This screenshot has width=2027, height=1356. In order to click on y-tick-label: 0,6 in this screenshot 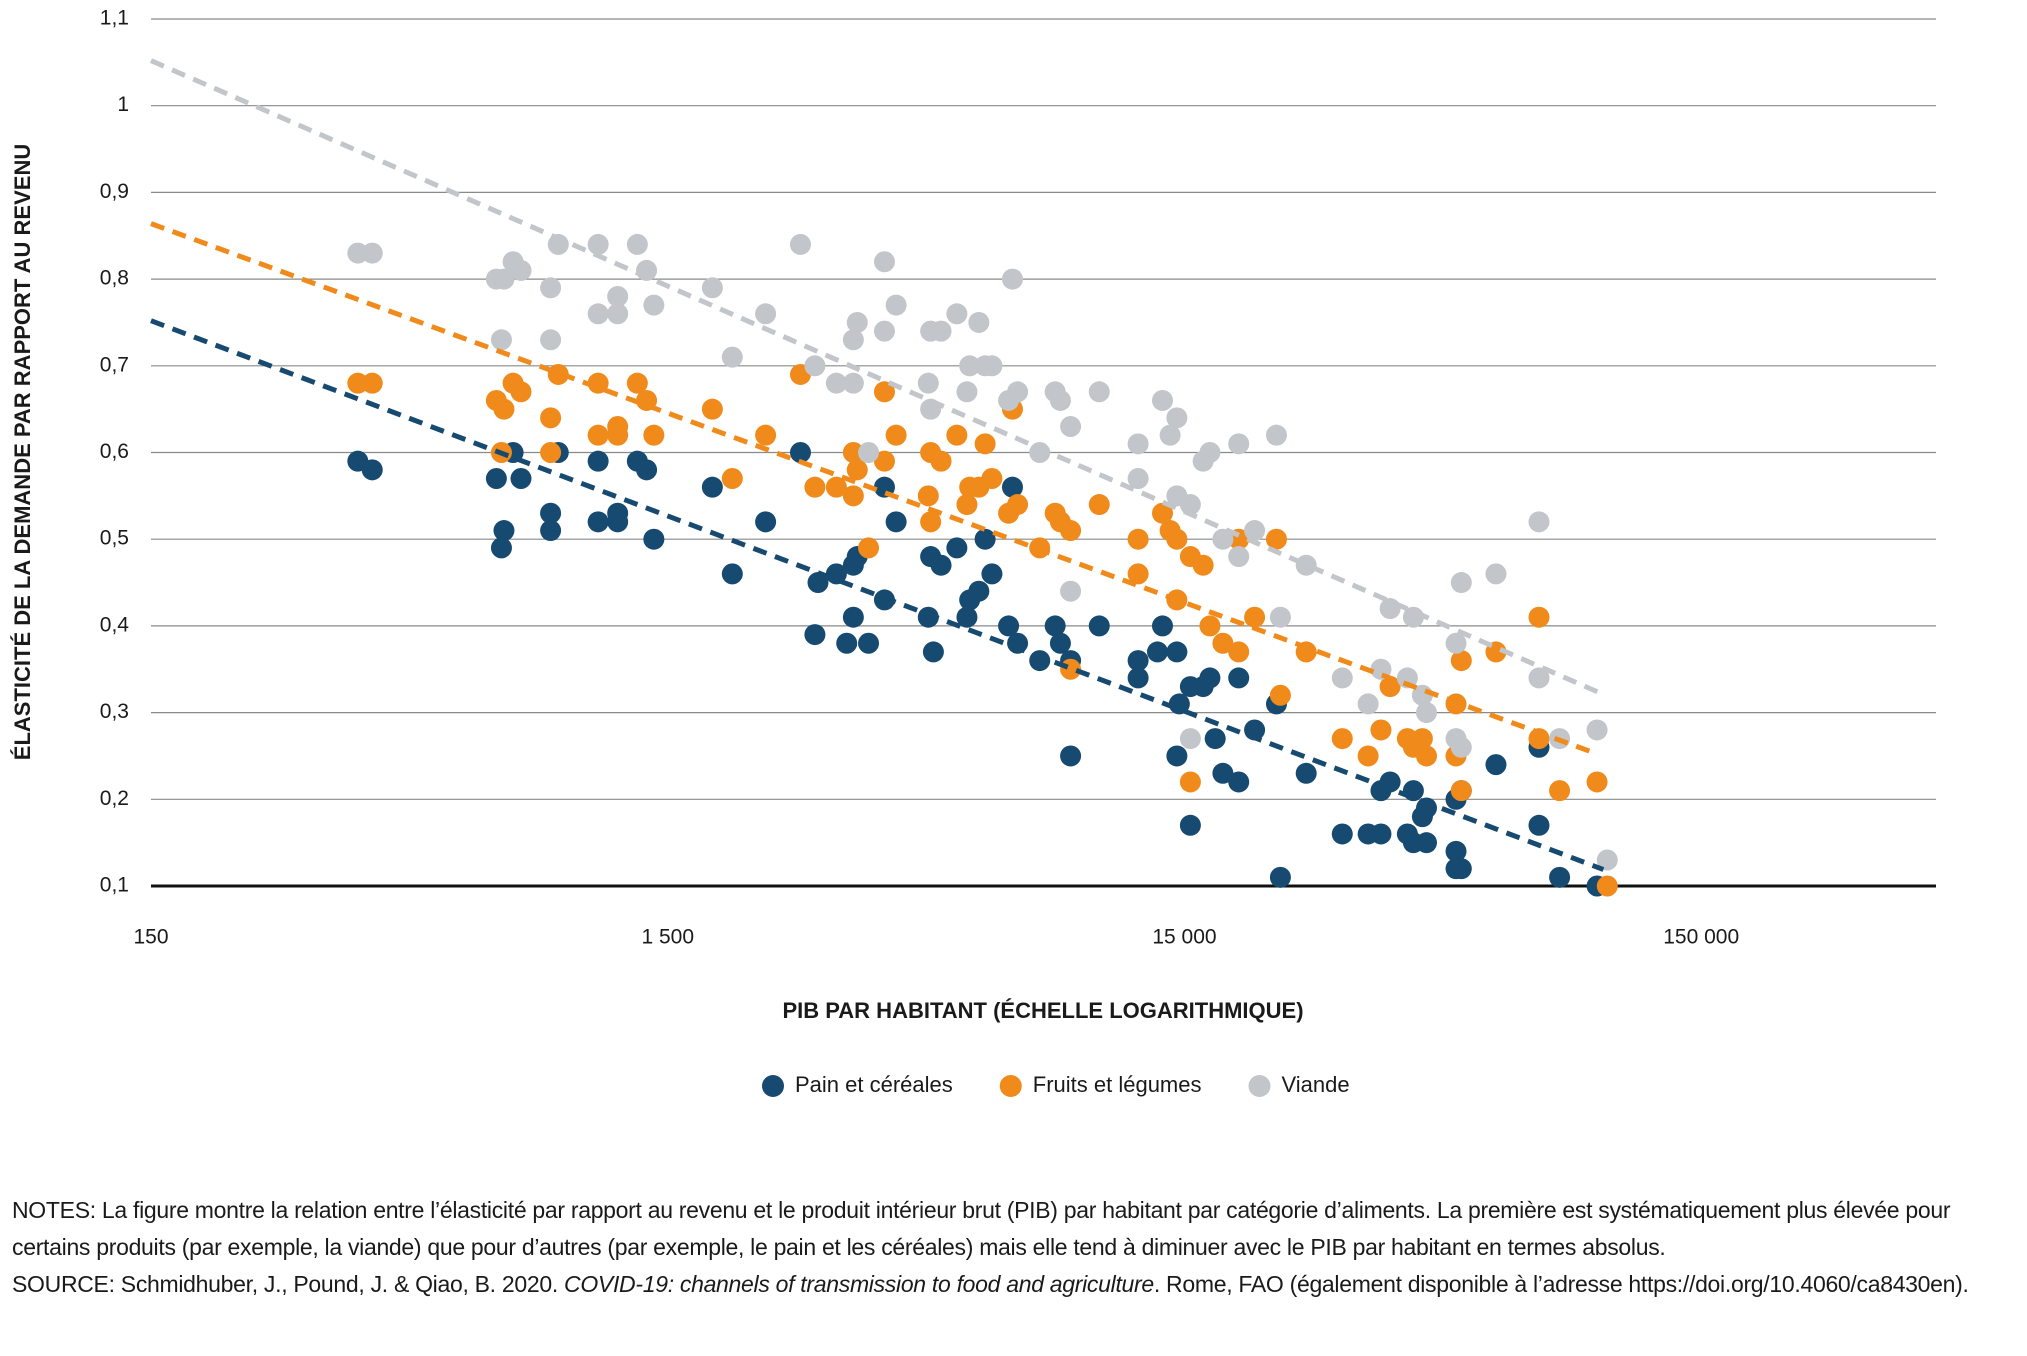, I will do `click(114, 451)`.